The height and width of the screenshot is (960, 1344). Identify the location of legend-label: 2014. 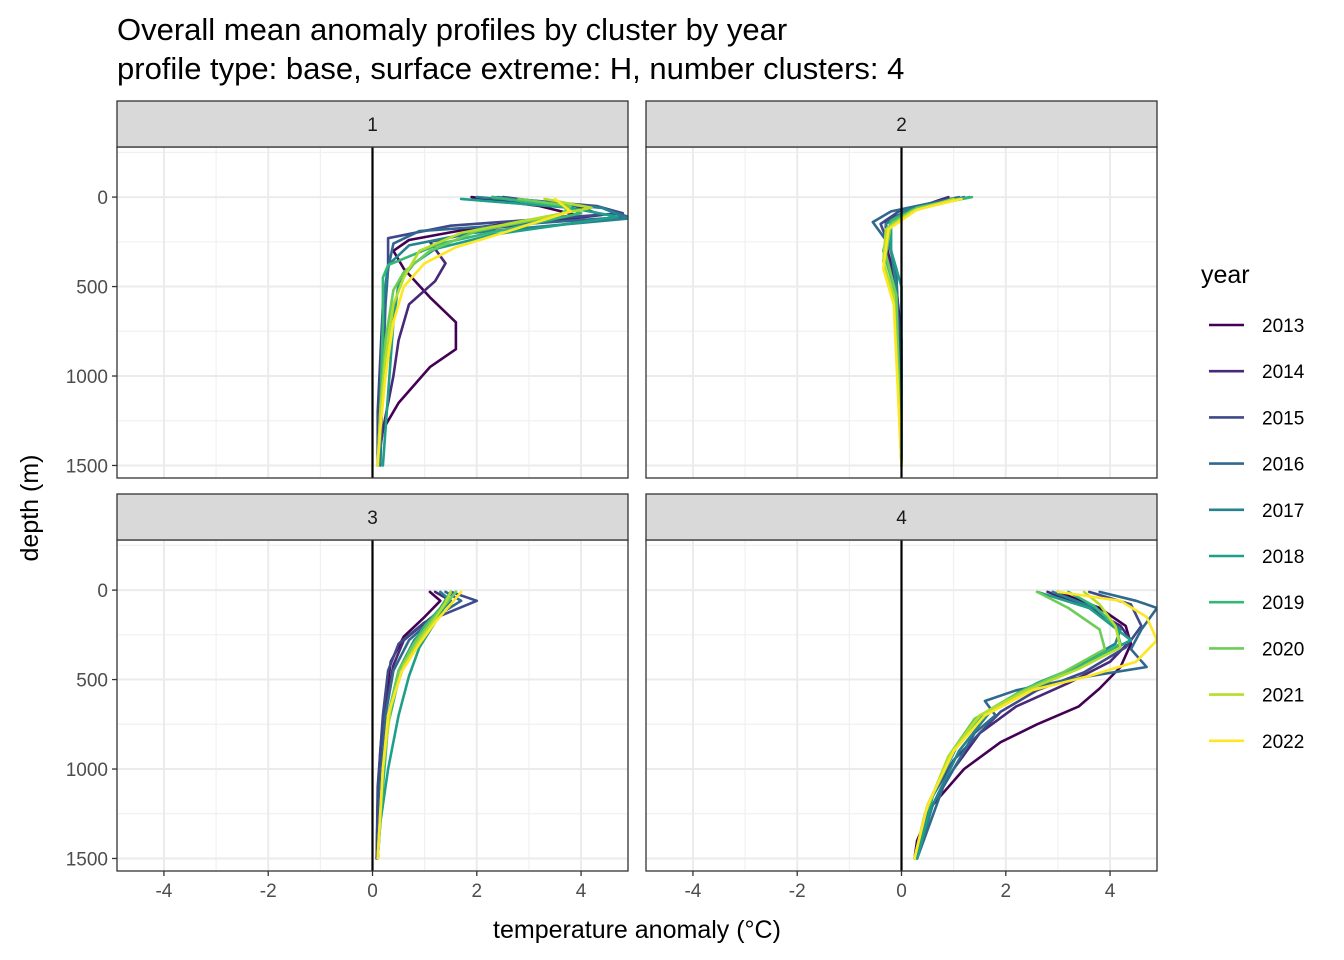
(1283, 372).